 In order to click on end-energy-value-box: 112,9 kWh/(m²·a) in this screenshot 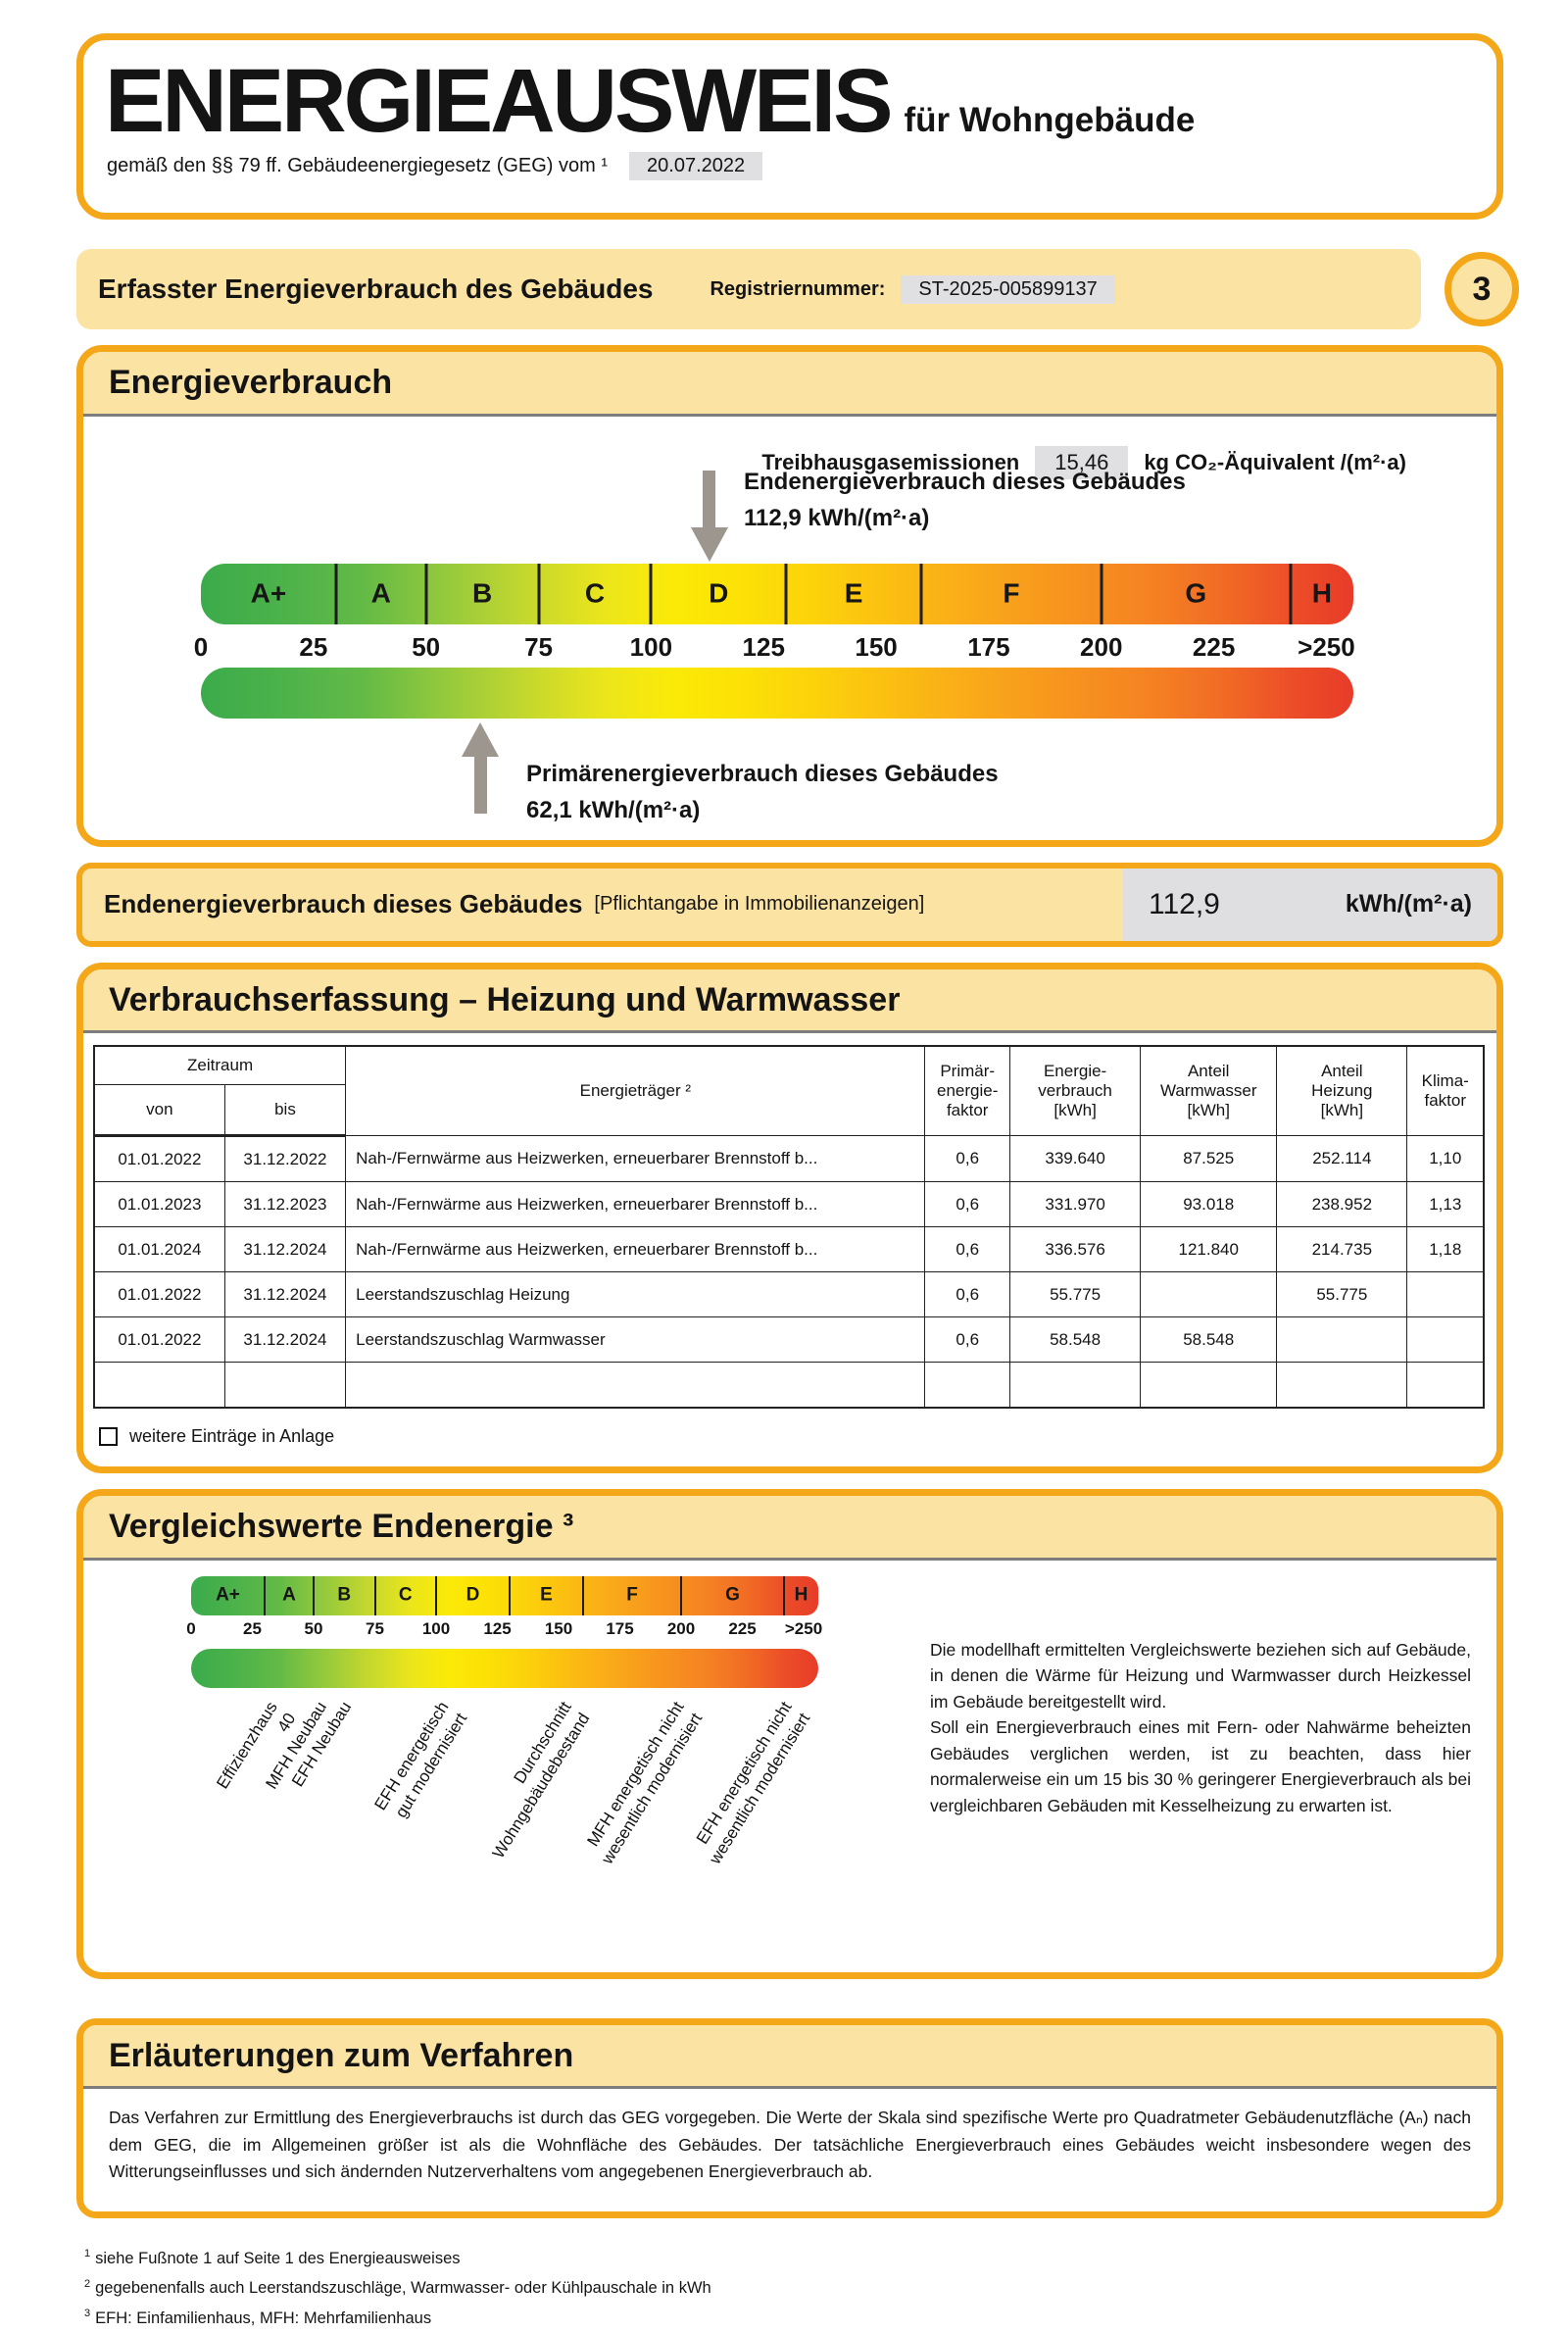, I will do `click(1310, 904)`.